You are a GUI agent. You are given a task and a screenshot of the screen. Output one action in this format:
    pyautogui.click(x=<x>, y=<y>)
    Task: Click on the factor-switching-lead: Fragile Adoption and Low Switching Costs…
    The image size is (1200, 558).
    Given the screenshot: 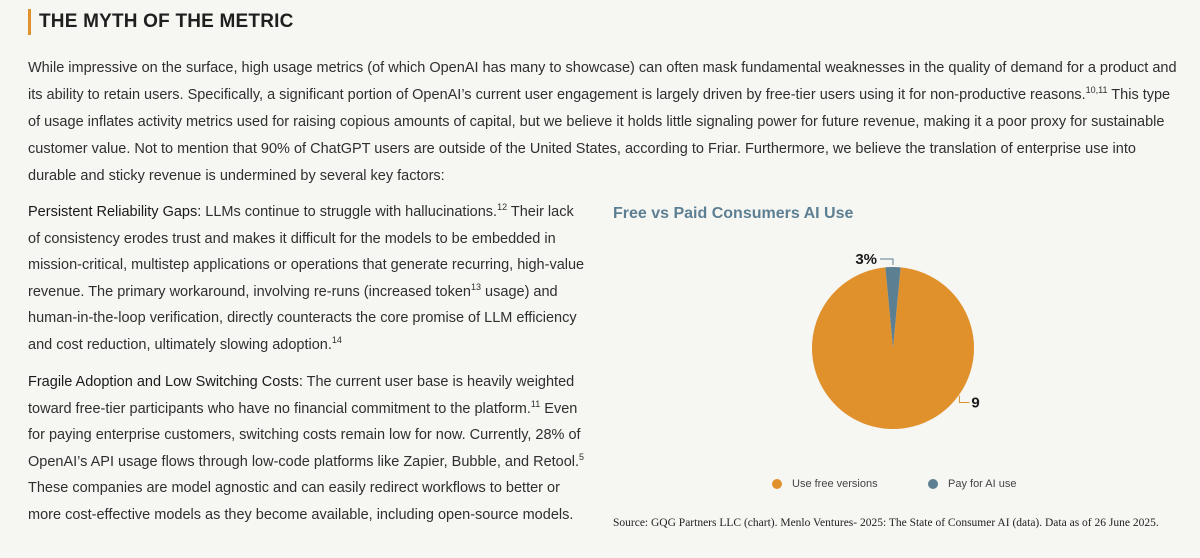 What is the action you would take?
    pyautogui.click(x=165, y=382)
    